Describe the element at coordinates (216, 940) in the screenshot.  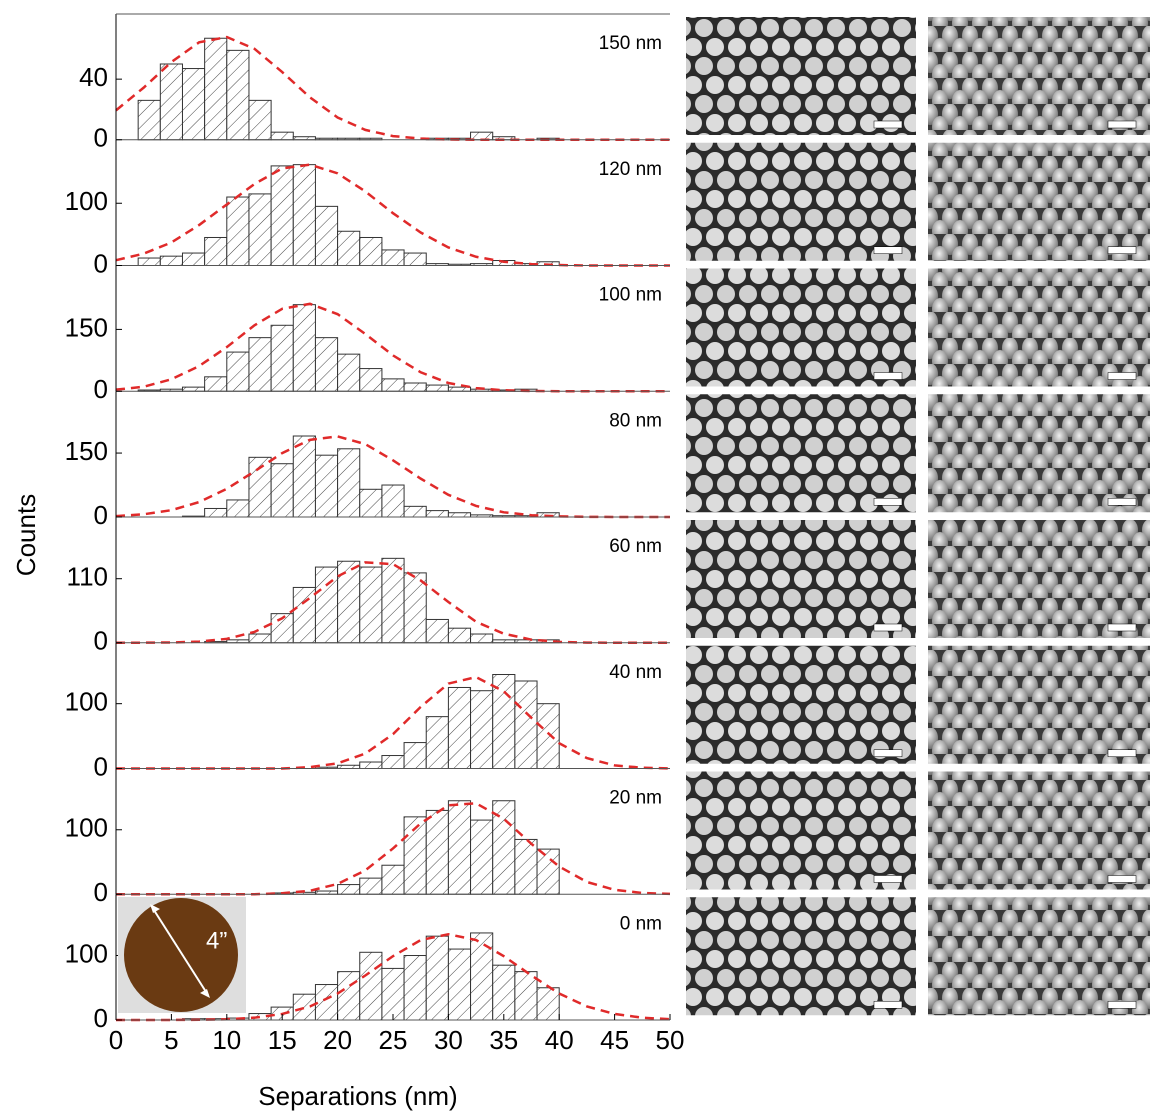
I see `inset-label: 4”` at that location.